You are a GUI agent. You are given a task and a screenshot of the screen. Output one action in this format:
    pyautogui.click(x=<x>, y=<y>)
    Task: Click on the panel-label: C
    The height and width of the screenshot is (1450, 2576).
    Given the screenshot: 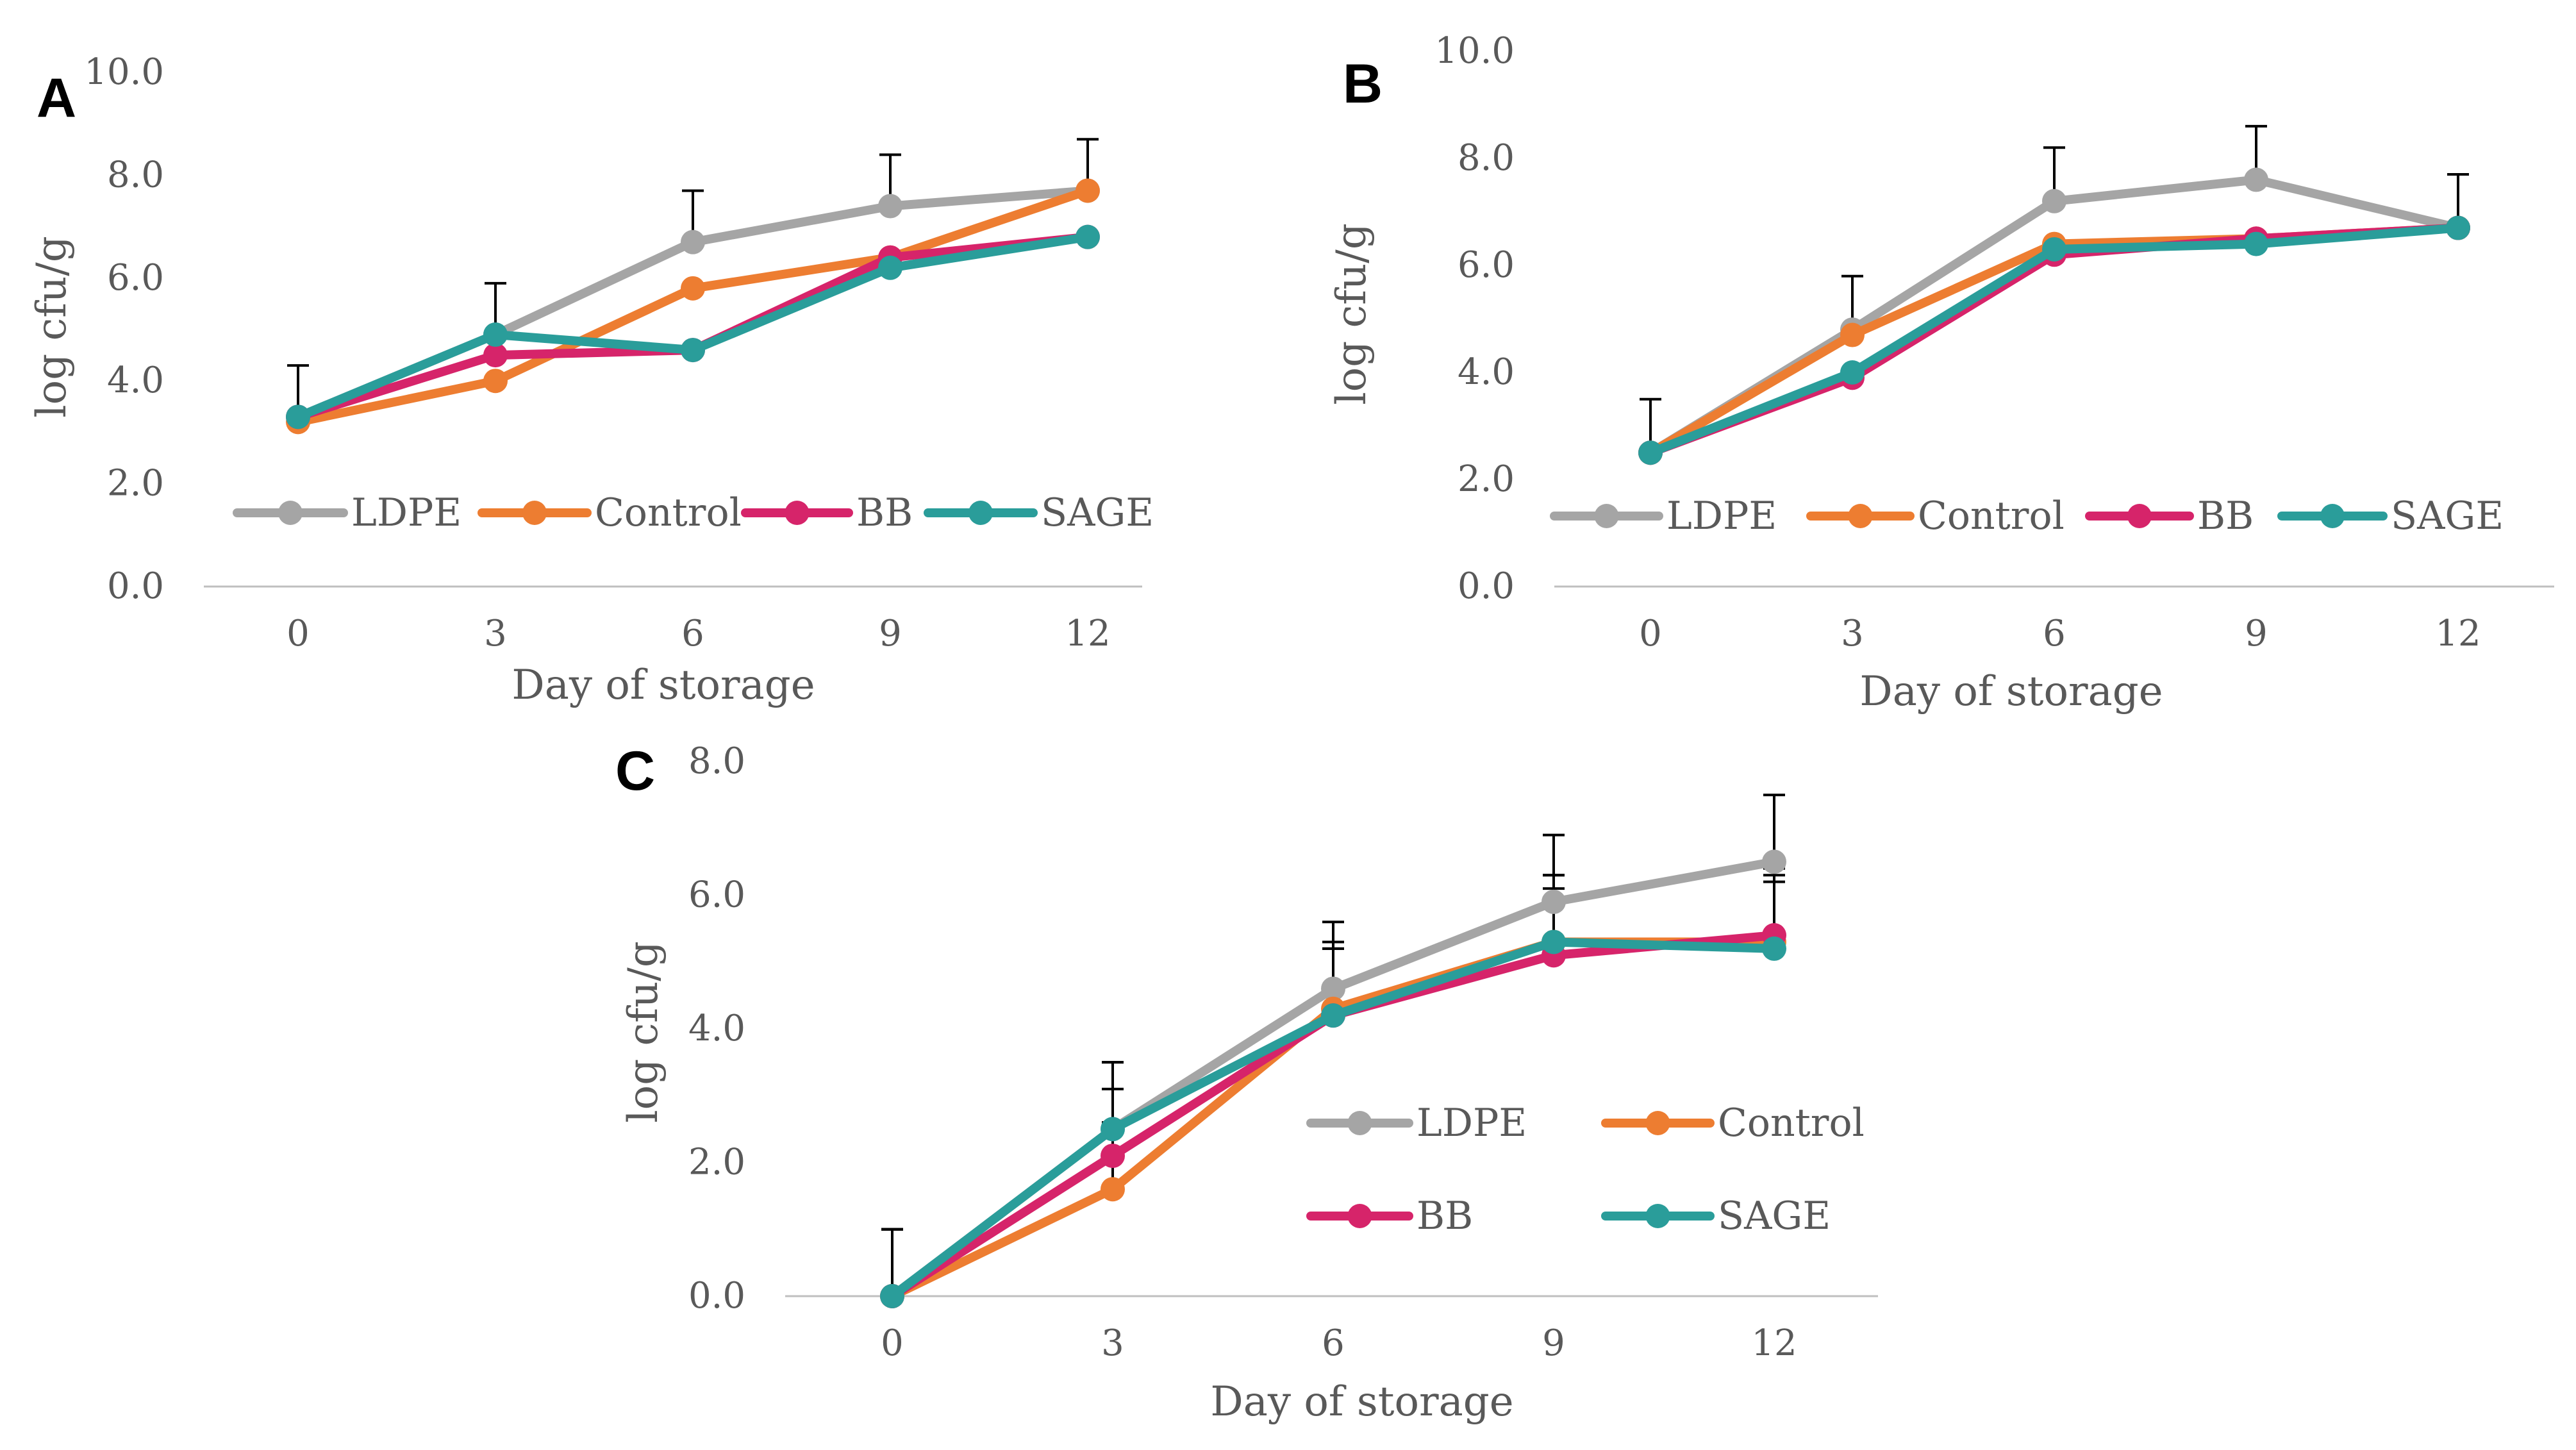 What is the action you would take?
    pyautogui.click(x=635, y=771)
    